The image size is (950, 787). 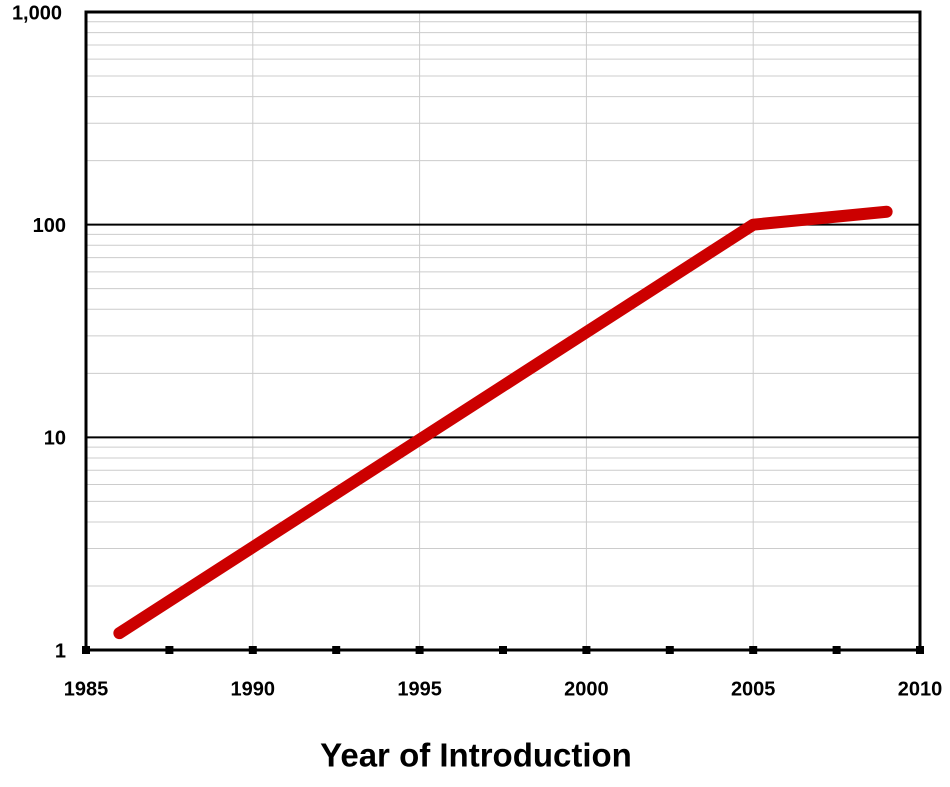 I want to click on x-tick-label: 1990, so click(x=253, y=689).